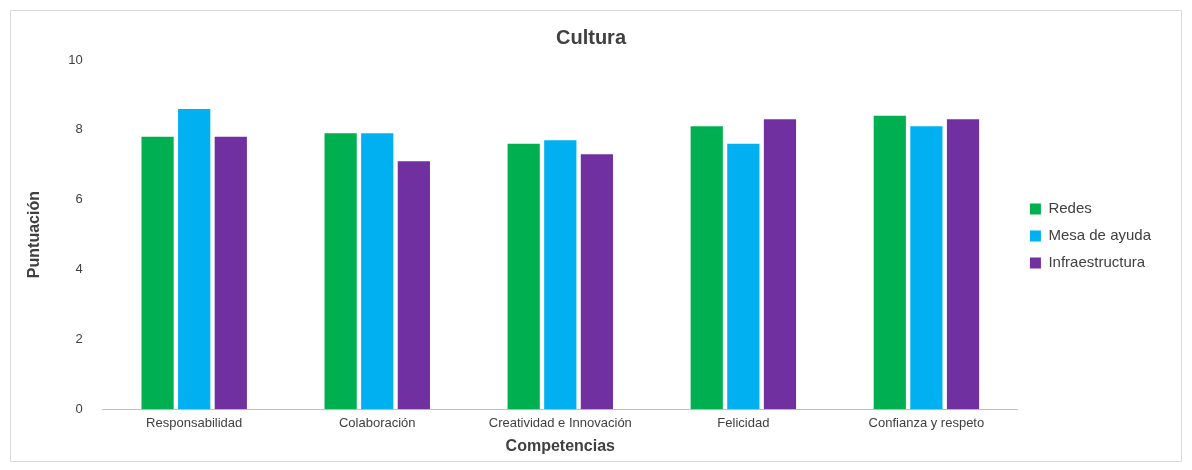  I want to click on y-tick-label: 0, so click(79, 408).